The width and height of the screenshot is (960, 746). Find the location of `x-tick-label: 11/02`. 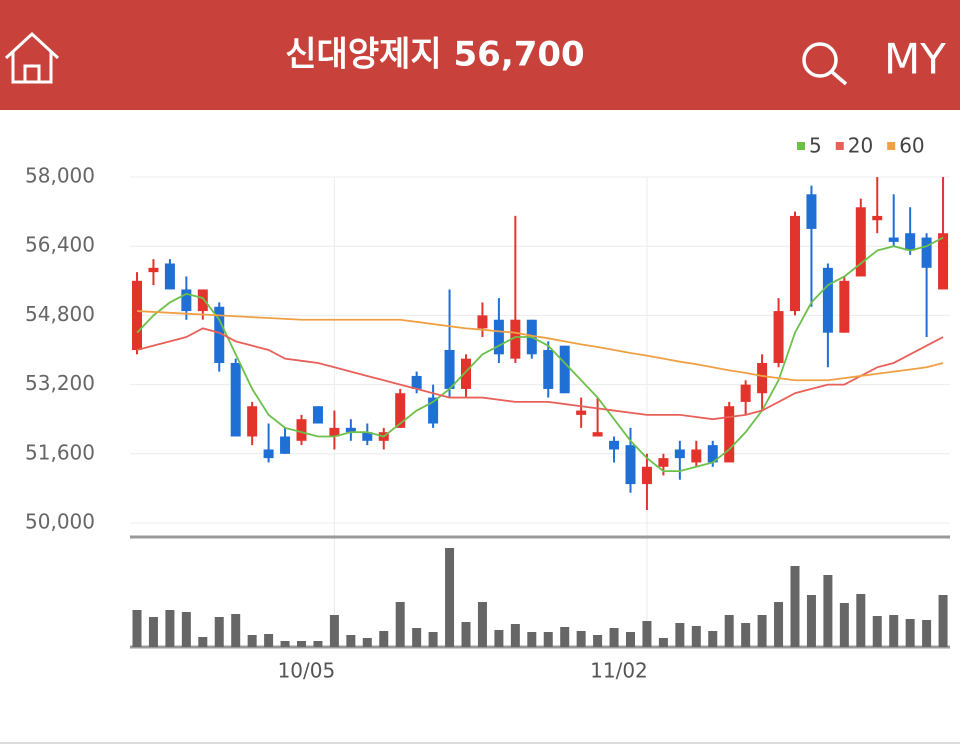

x-tick-label: 11/02 is located at coordinates (619, 671).